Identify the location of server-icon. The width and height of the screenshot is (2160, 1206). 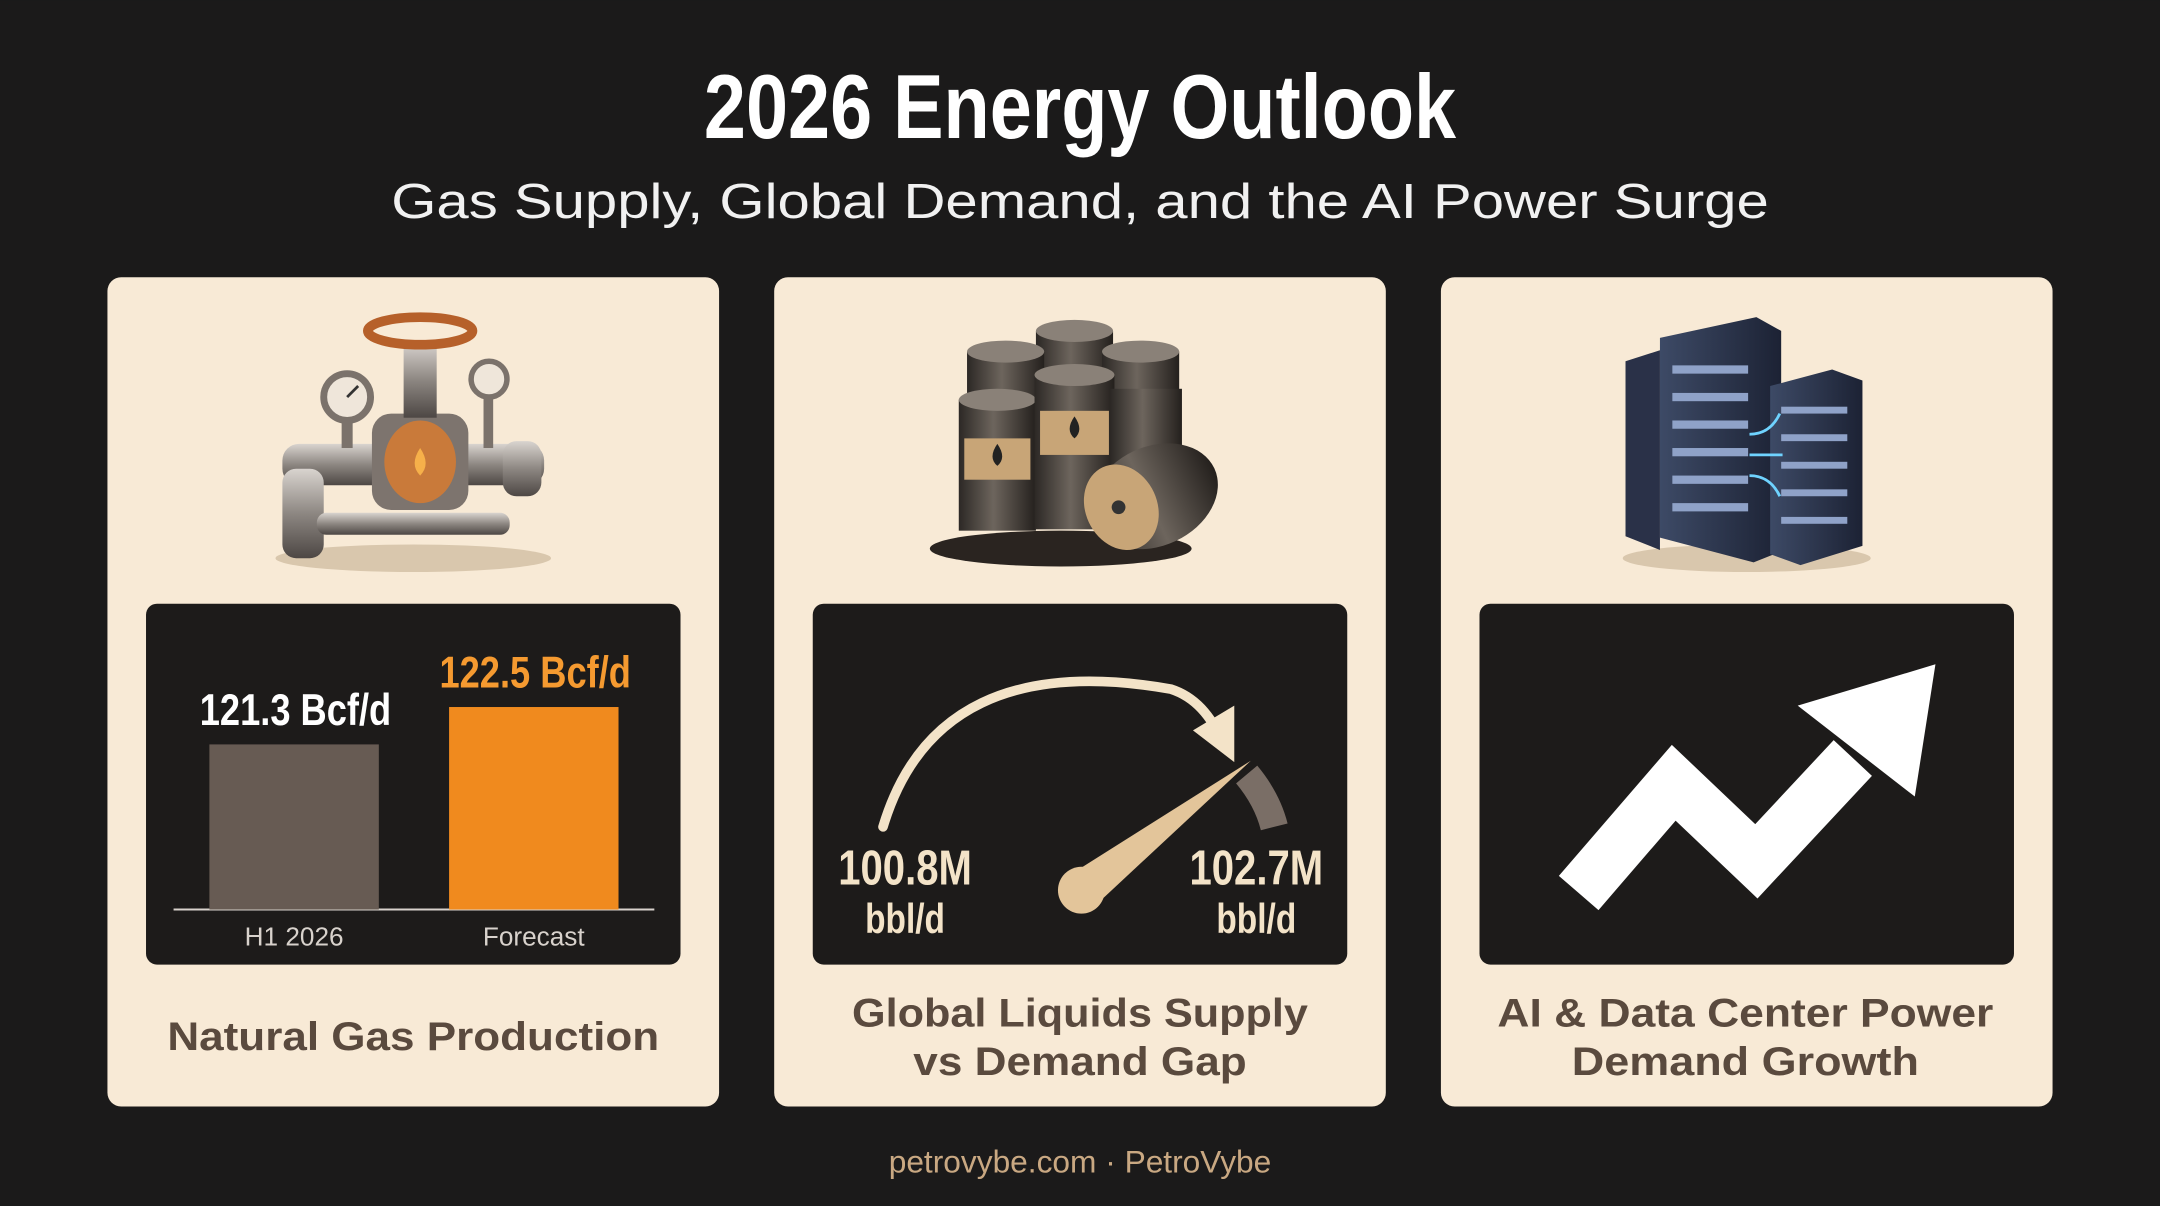
(1746, 445).